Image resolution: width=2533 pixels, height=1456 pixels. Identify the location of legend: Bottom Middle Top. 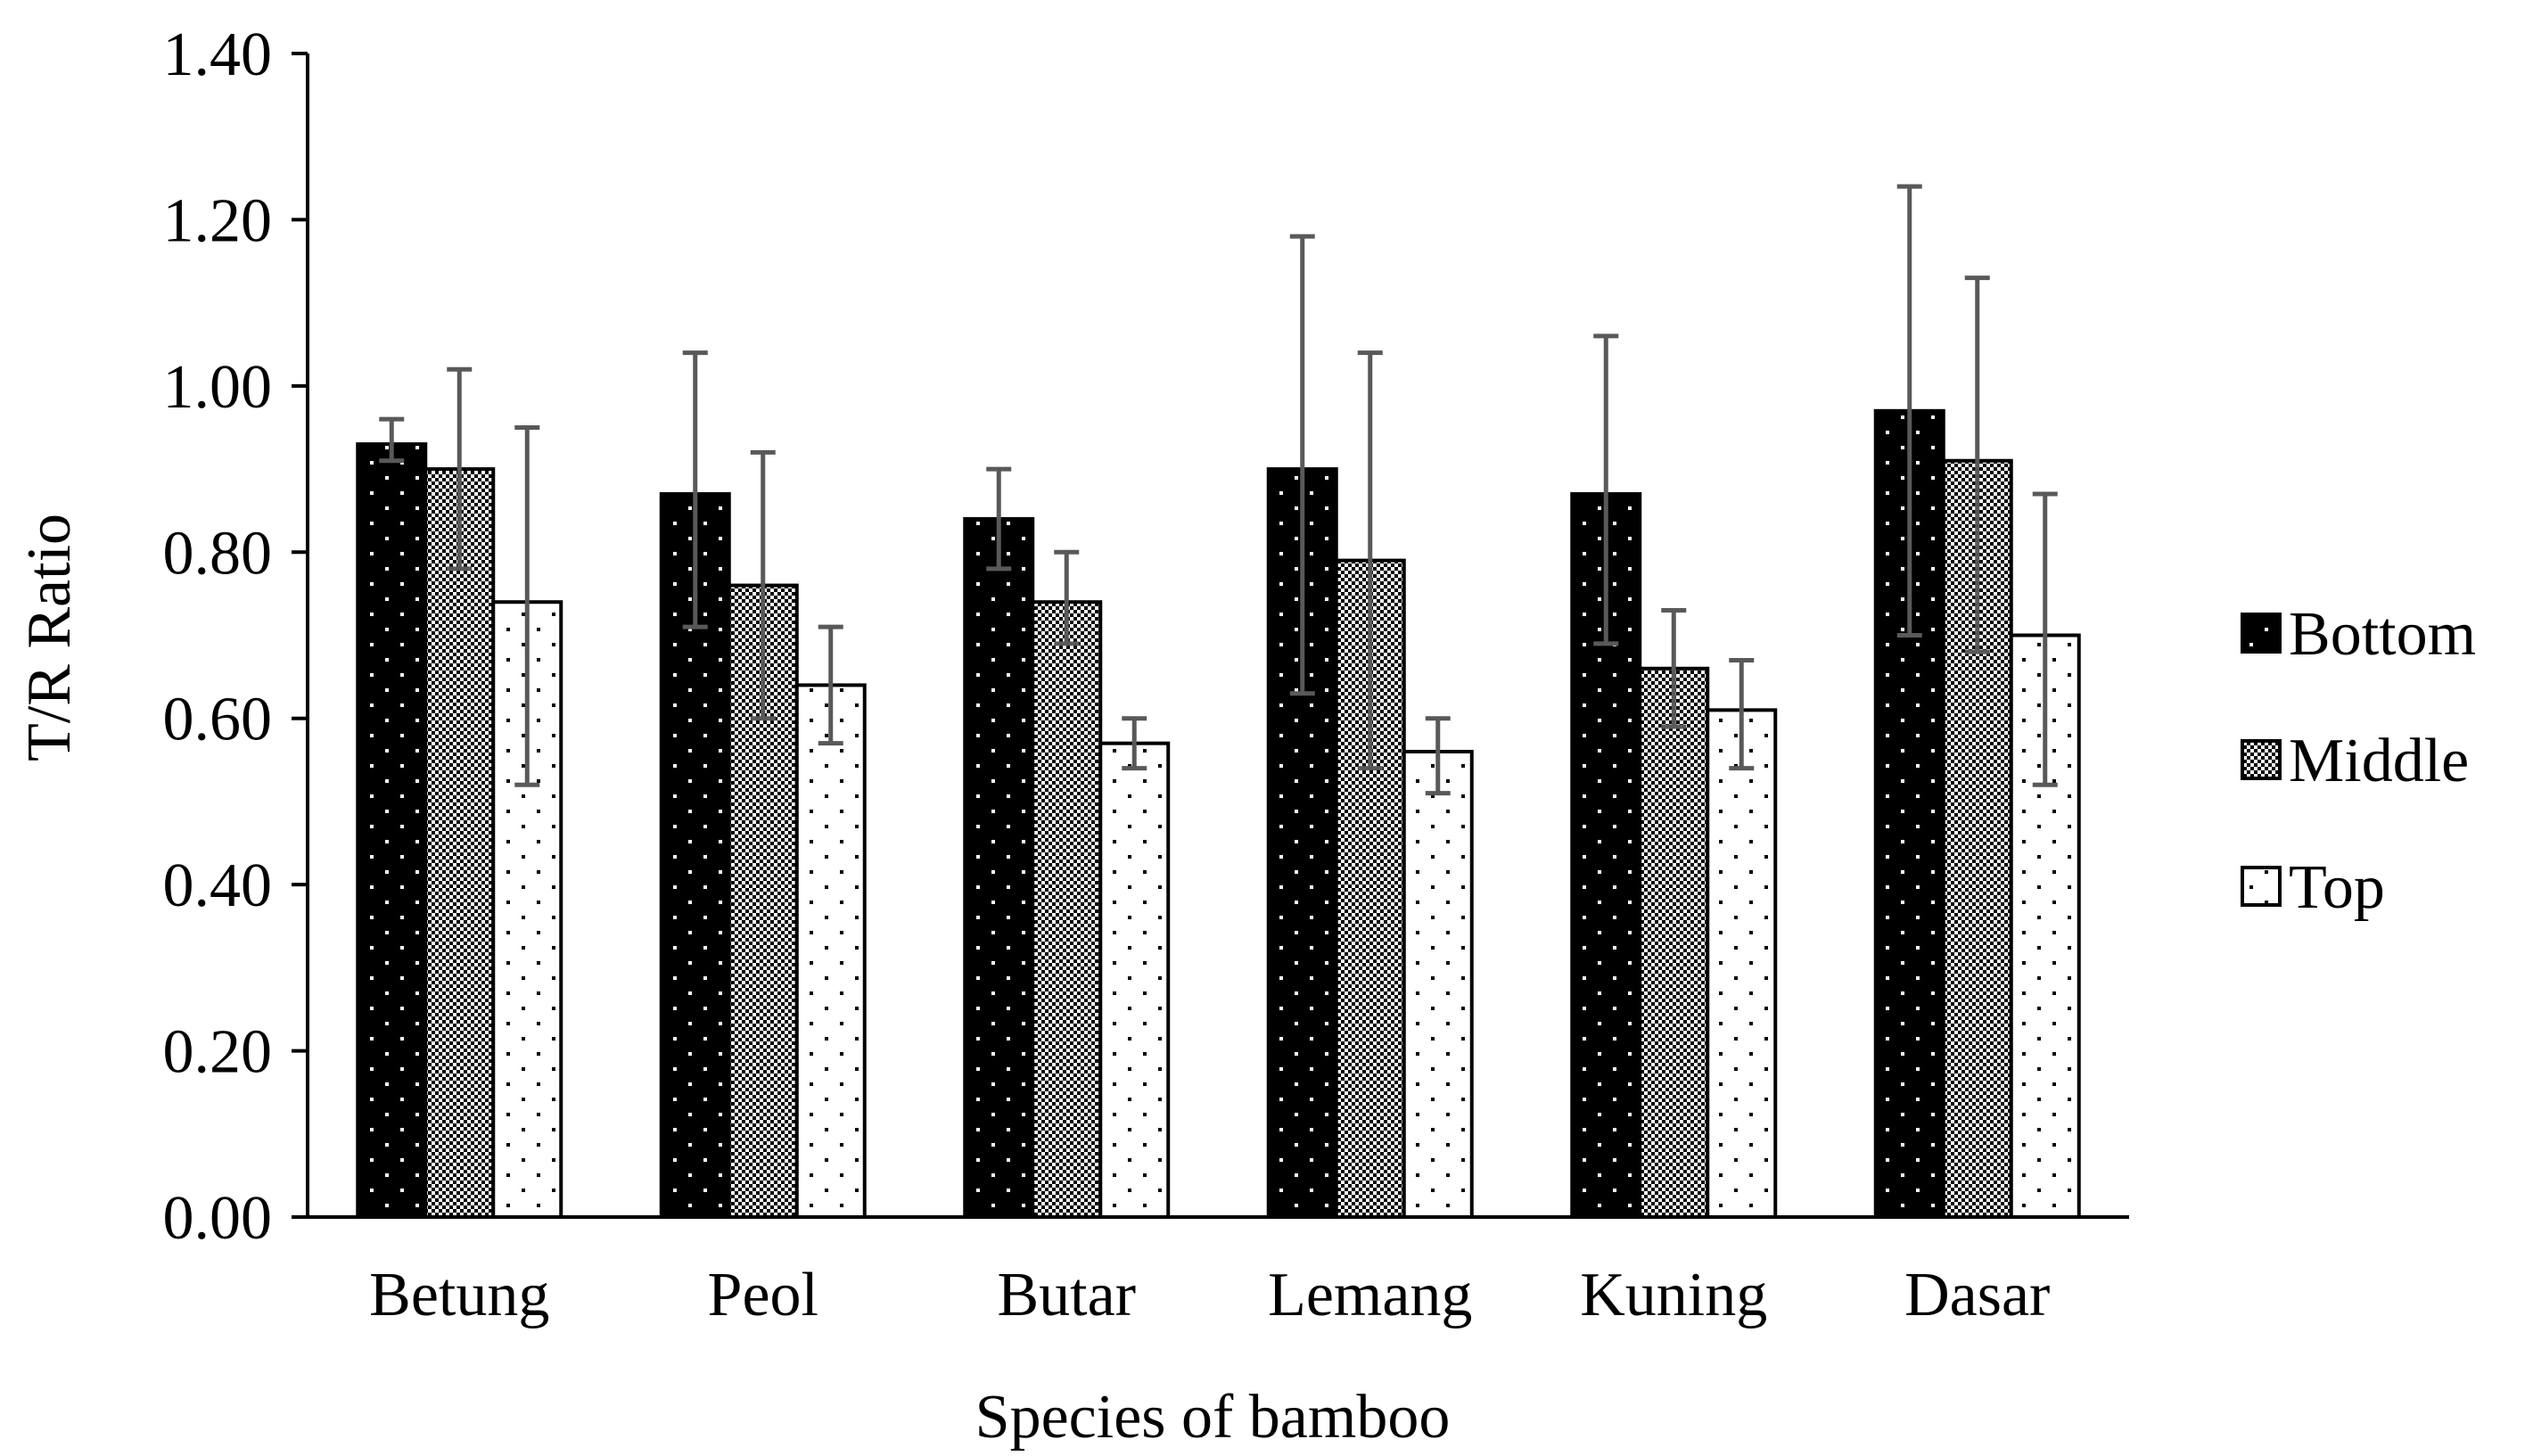
(2358, 761).